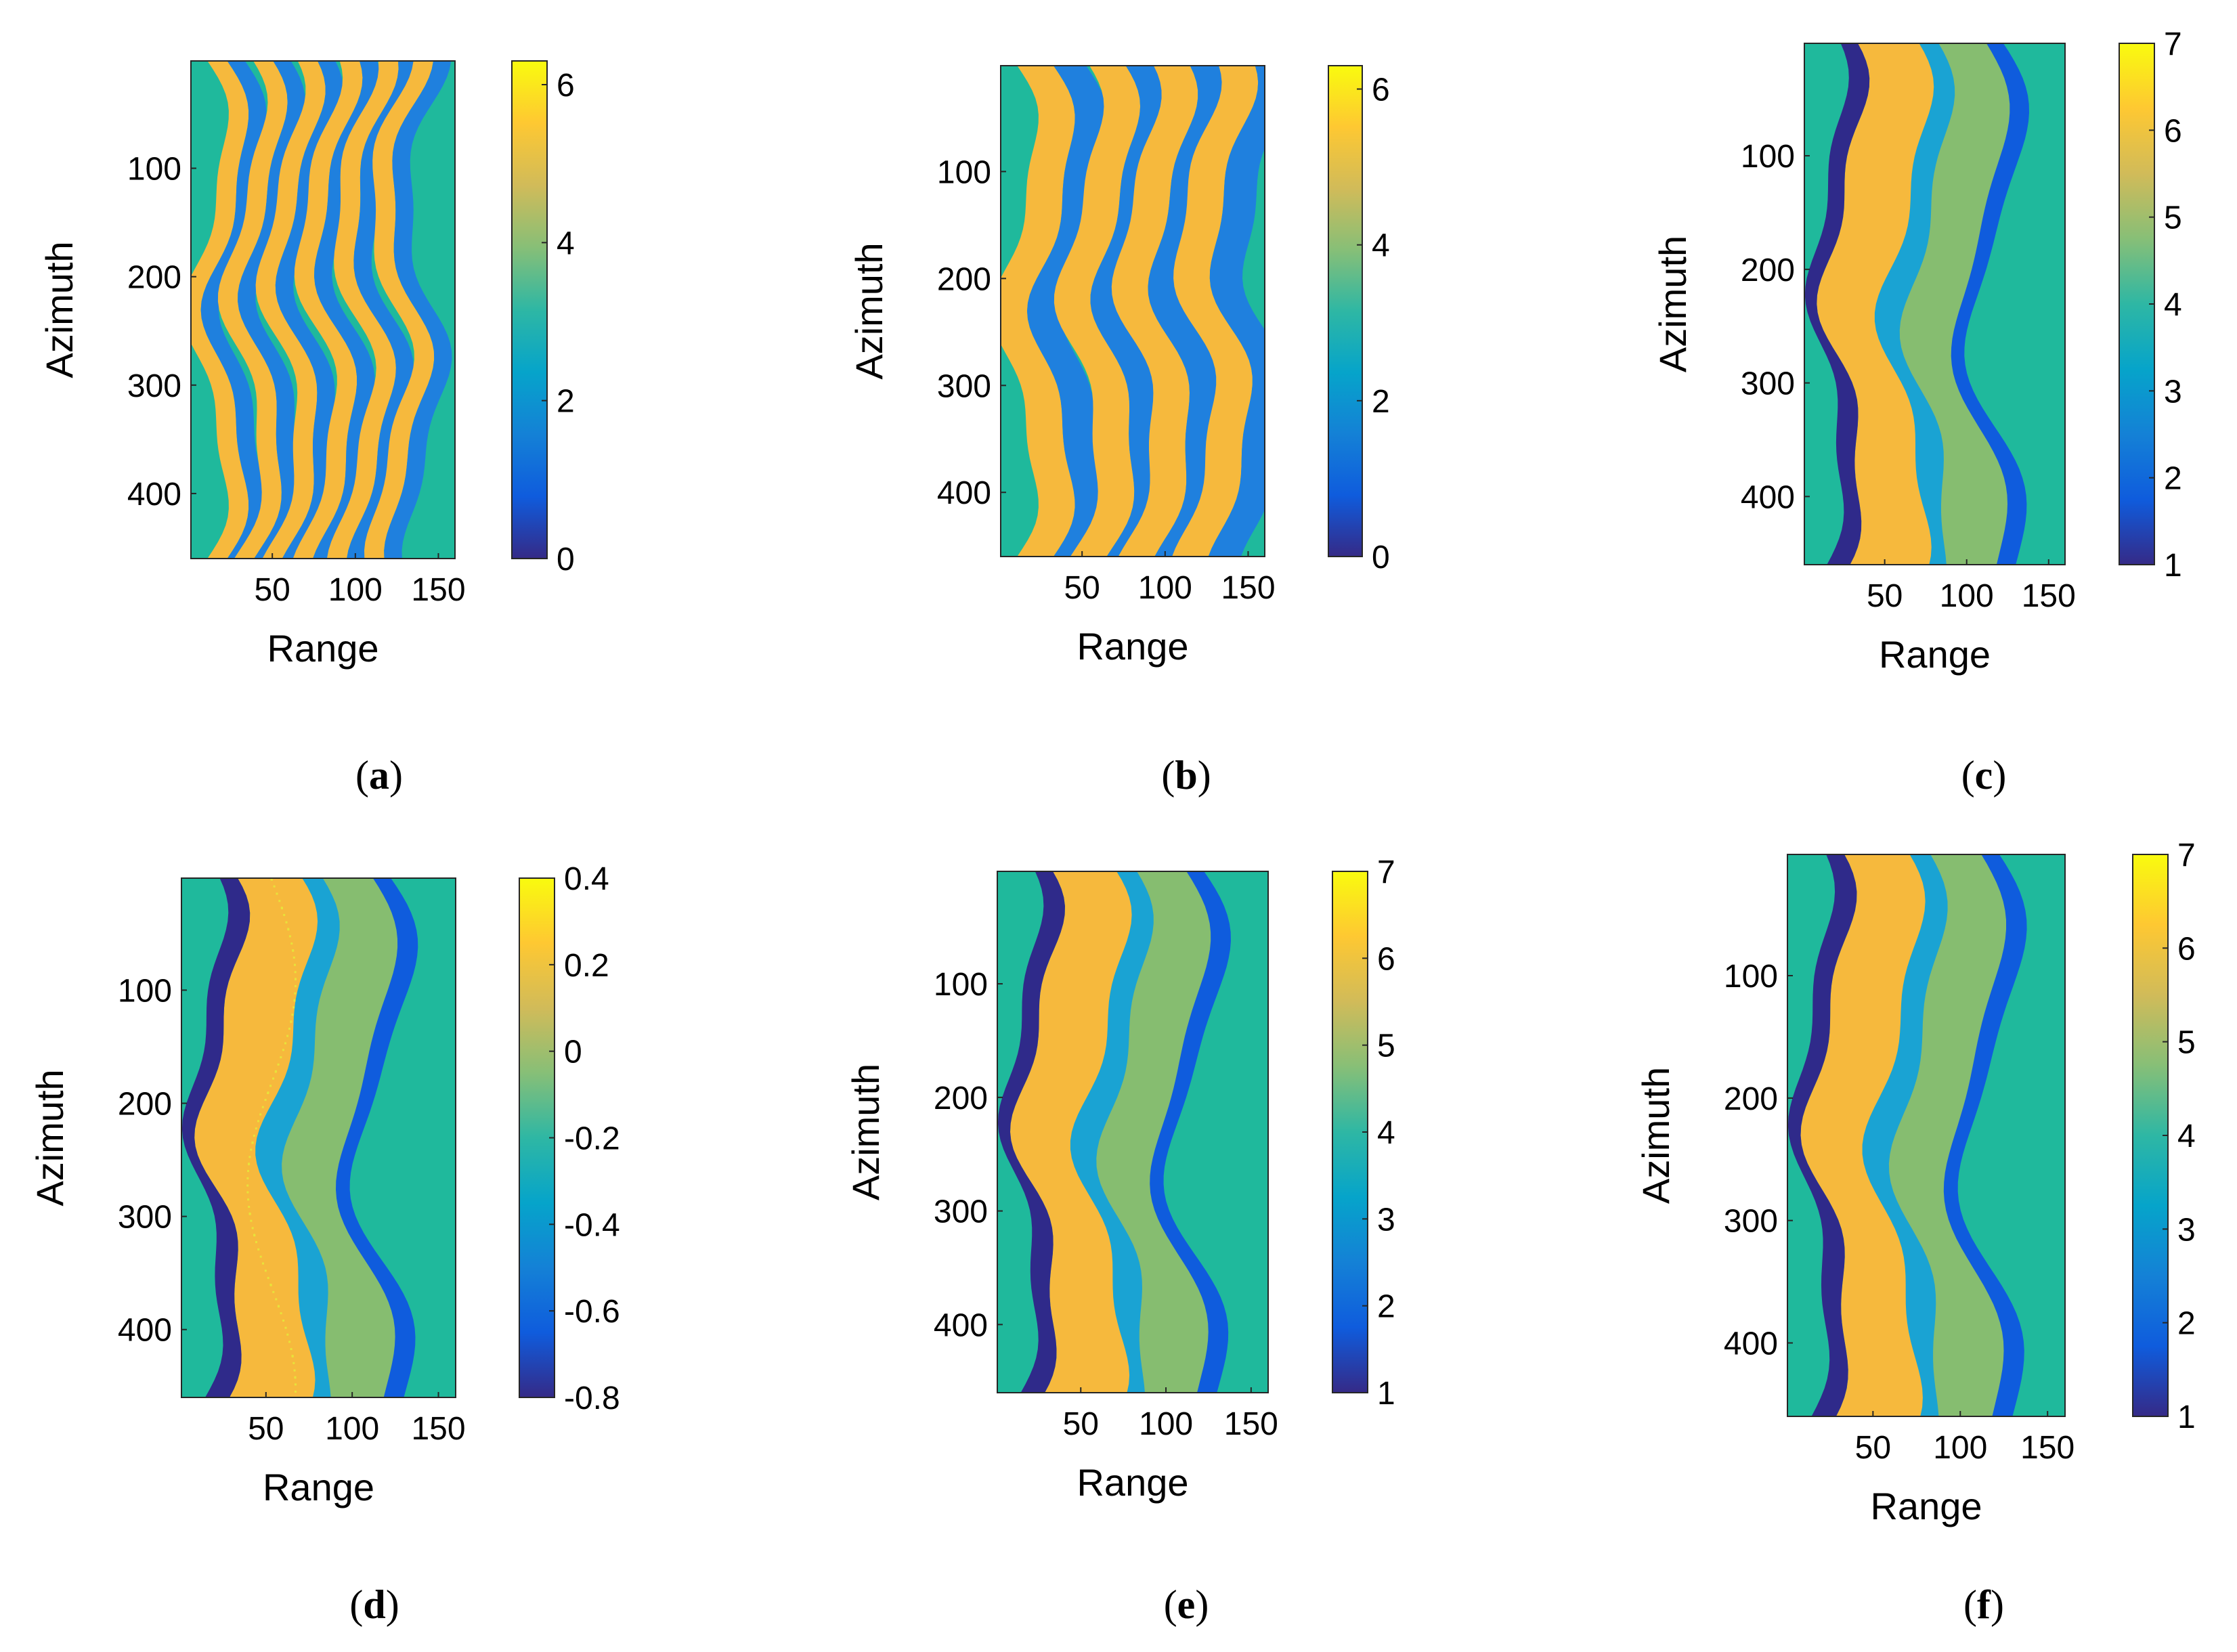  What do you see at coordinates (592, 1398) in the screenshot?
I see `colorbar-tick-label: -0.8` at bounding box center [592, 1398].